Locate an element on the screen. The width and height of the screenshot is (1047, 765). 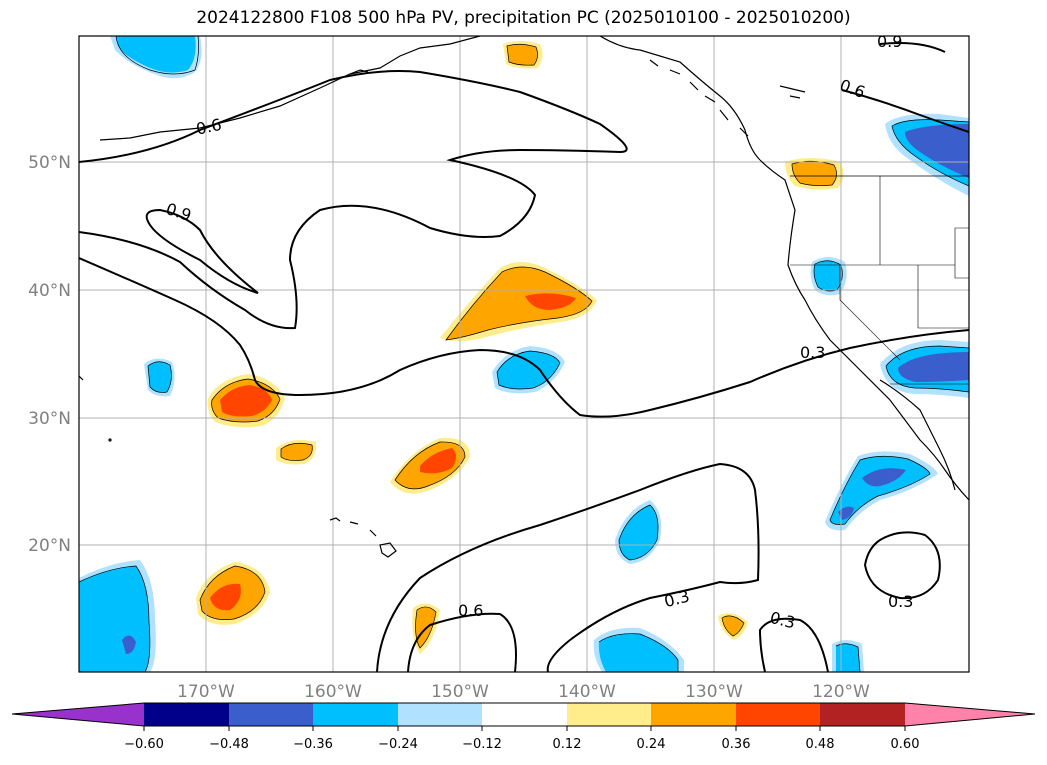
colorbar-over-triangle is located at coordinates (970, 714).